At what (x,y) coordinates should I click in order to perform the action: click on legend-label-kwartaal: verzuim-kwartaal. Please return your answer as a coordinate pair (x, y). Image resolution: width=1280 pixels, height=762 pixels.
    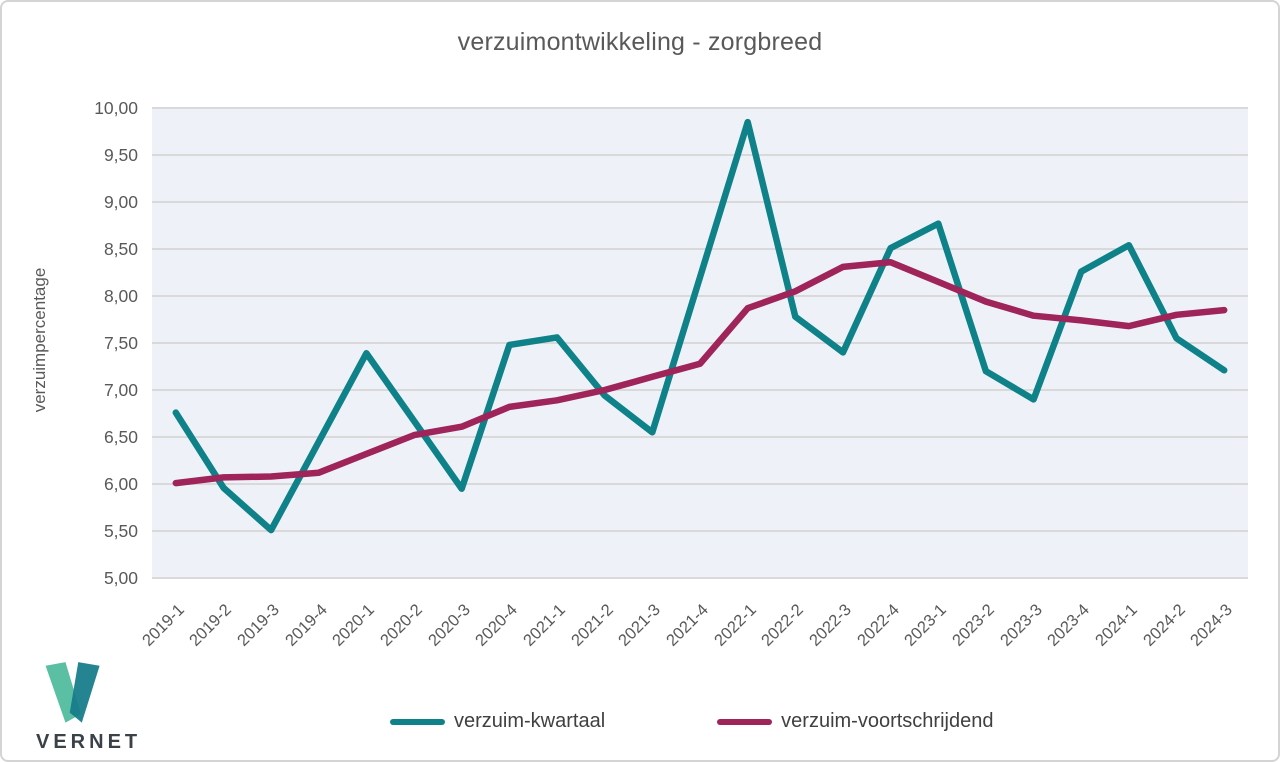
    Looking at the image, I should click on (530, 721).